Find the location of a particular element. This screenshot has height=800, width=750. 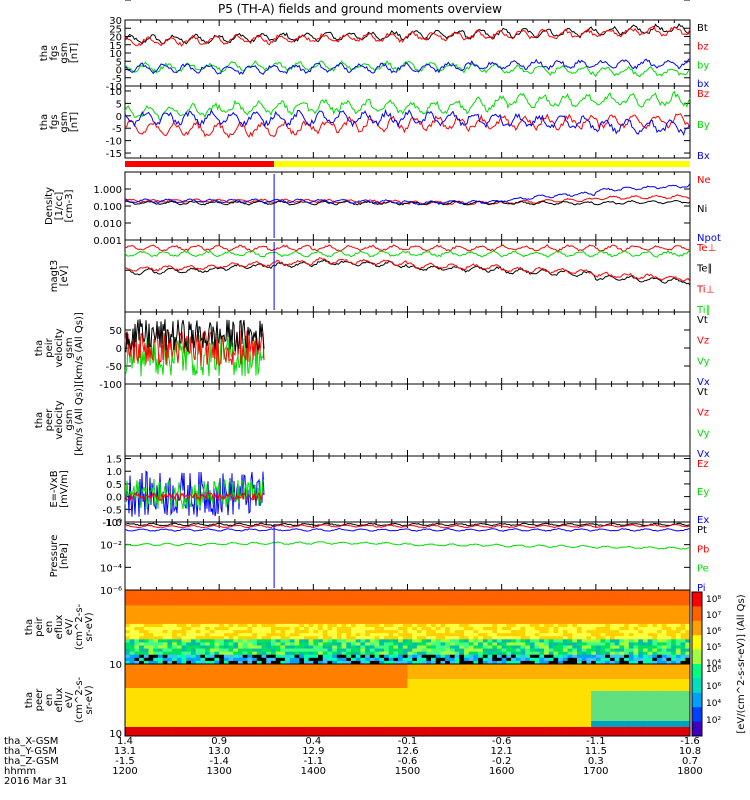

date-label: 2016 Mar 31 is located at coordinates (35, 781).